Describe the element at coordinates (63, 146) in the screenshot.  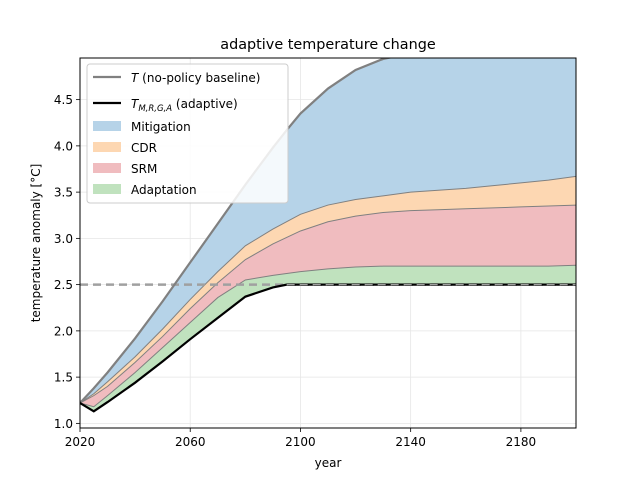
I see `y-tick-label: 4.0` at that location.